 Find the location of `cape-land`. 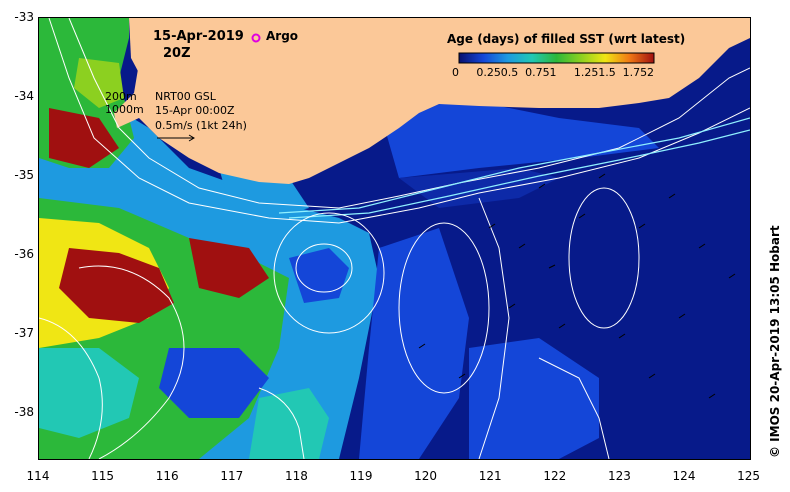

cape-land is located at coordinates (140, 45).